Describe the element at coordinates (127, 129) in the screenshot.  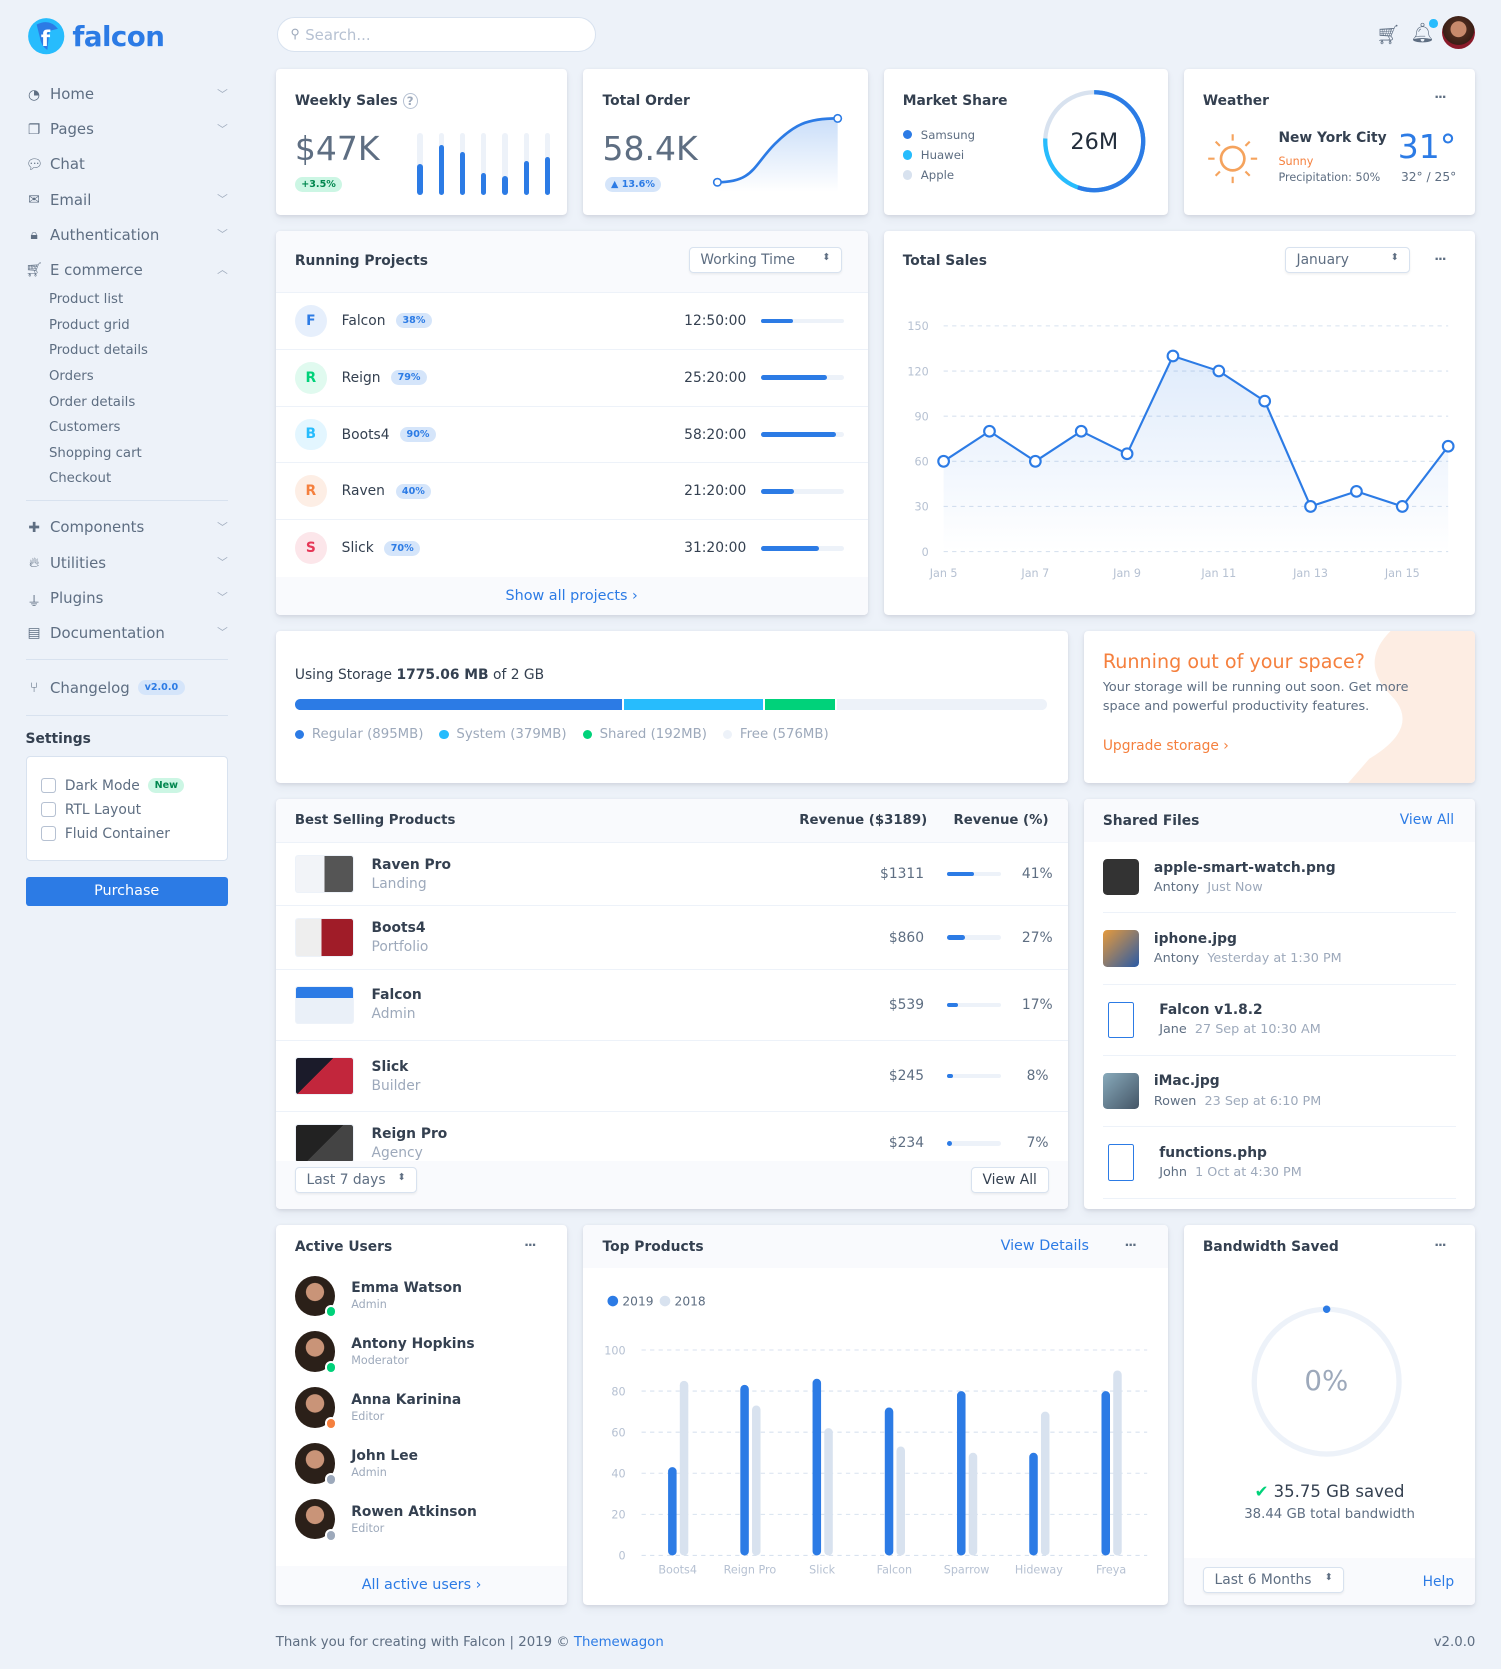
I see `sidebar-item-pages: ❐ Pages ﹀` at that location.